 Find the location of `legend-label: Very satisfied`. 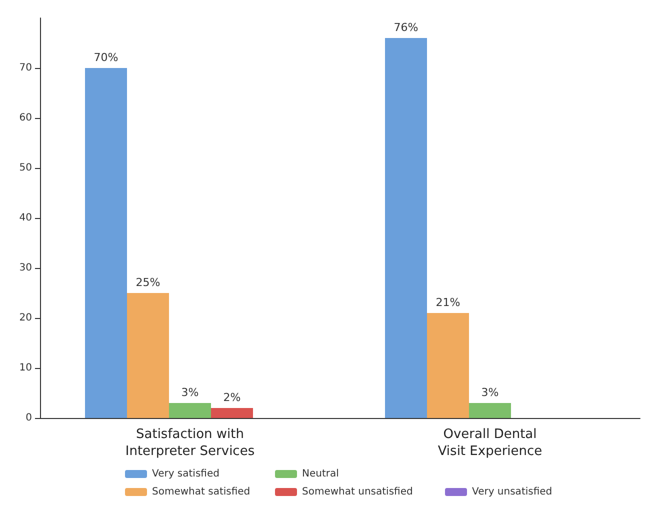

legend-label: Very satisfied is located at coordinates (186, 474).